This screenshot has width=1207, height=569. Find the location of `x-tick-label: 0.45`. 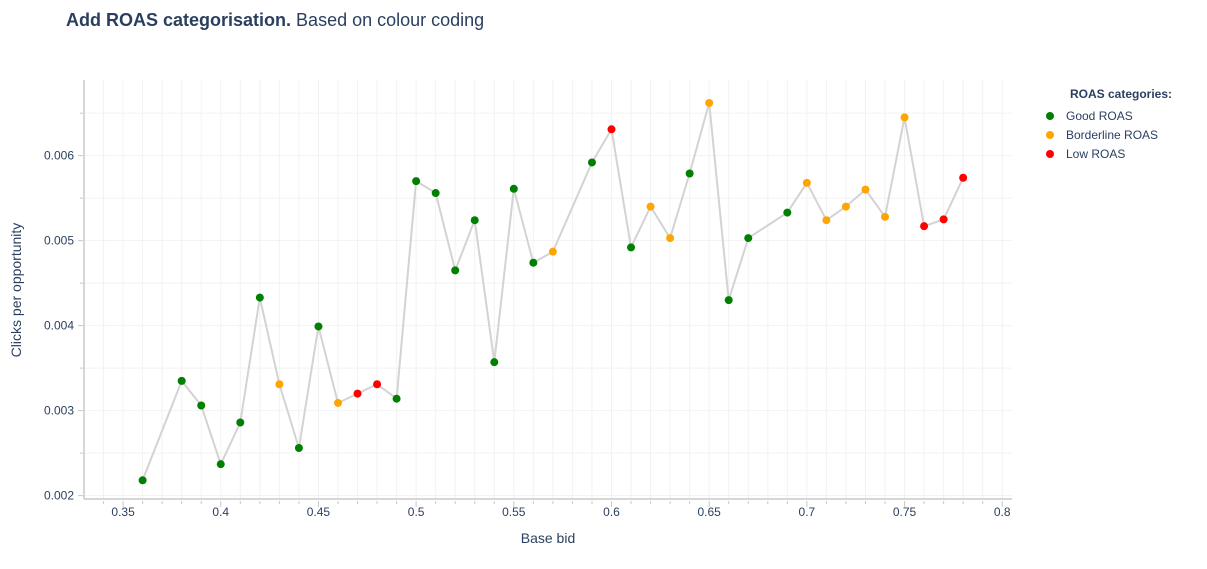

x-tick-label: 0.45 is located at coordinates (319, 512).